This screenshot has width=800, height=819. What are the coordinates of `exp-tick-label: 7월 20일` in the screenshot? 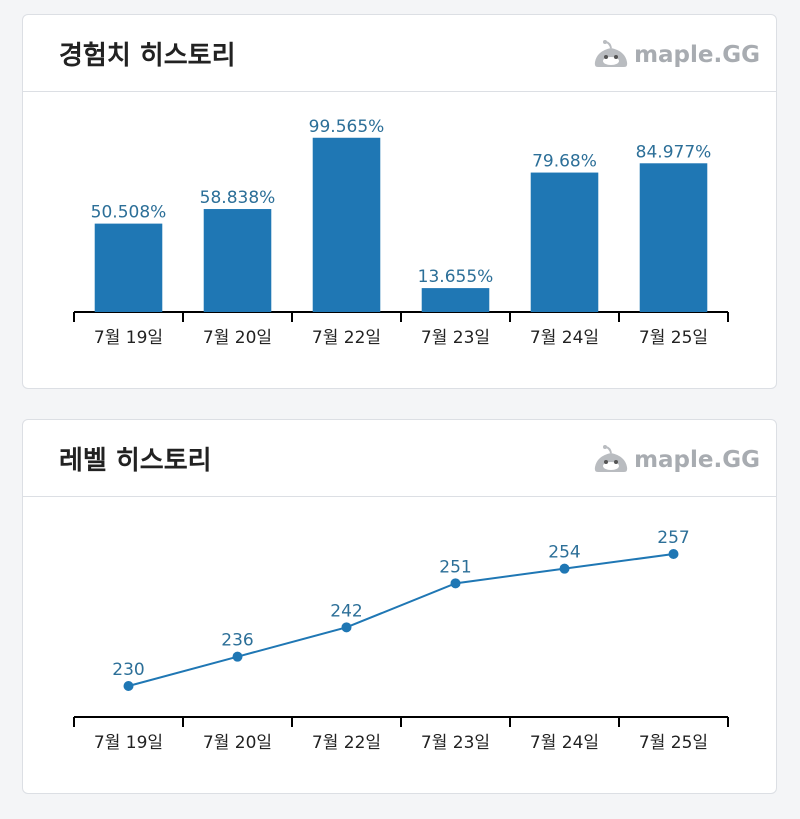 It's located at (237, 338).